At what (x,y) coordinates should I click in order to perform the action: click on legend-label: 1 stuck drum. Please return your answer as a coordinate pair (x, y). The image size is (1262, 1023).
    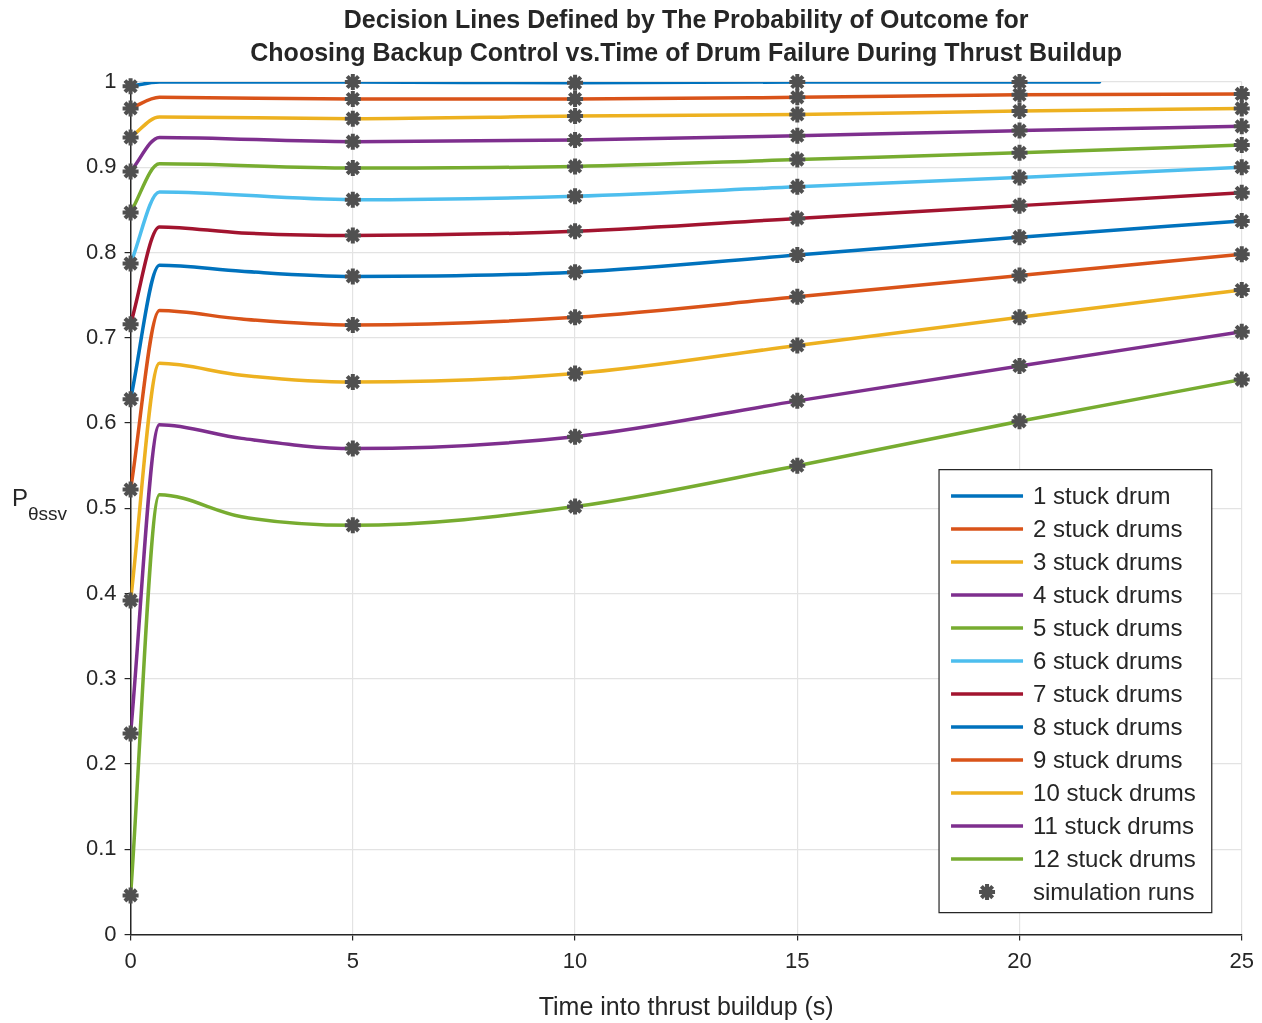
    Looking at the image, I should click on (1102, 495).